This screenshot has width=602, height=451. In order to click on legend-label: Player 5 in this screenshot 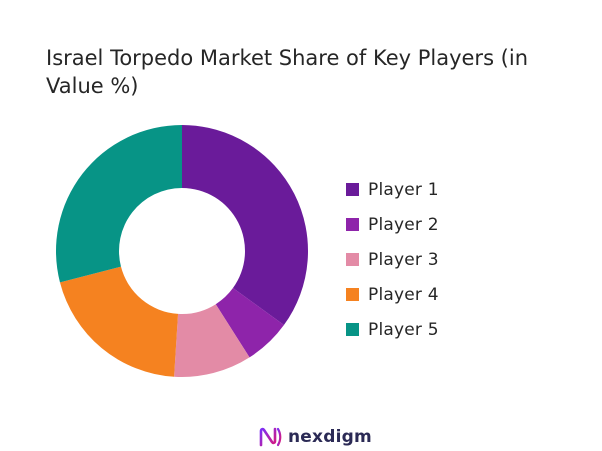, I will do `click(403, 329)`.